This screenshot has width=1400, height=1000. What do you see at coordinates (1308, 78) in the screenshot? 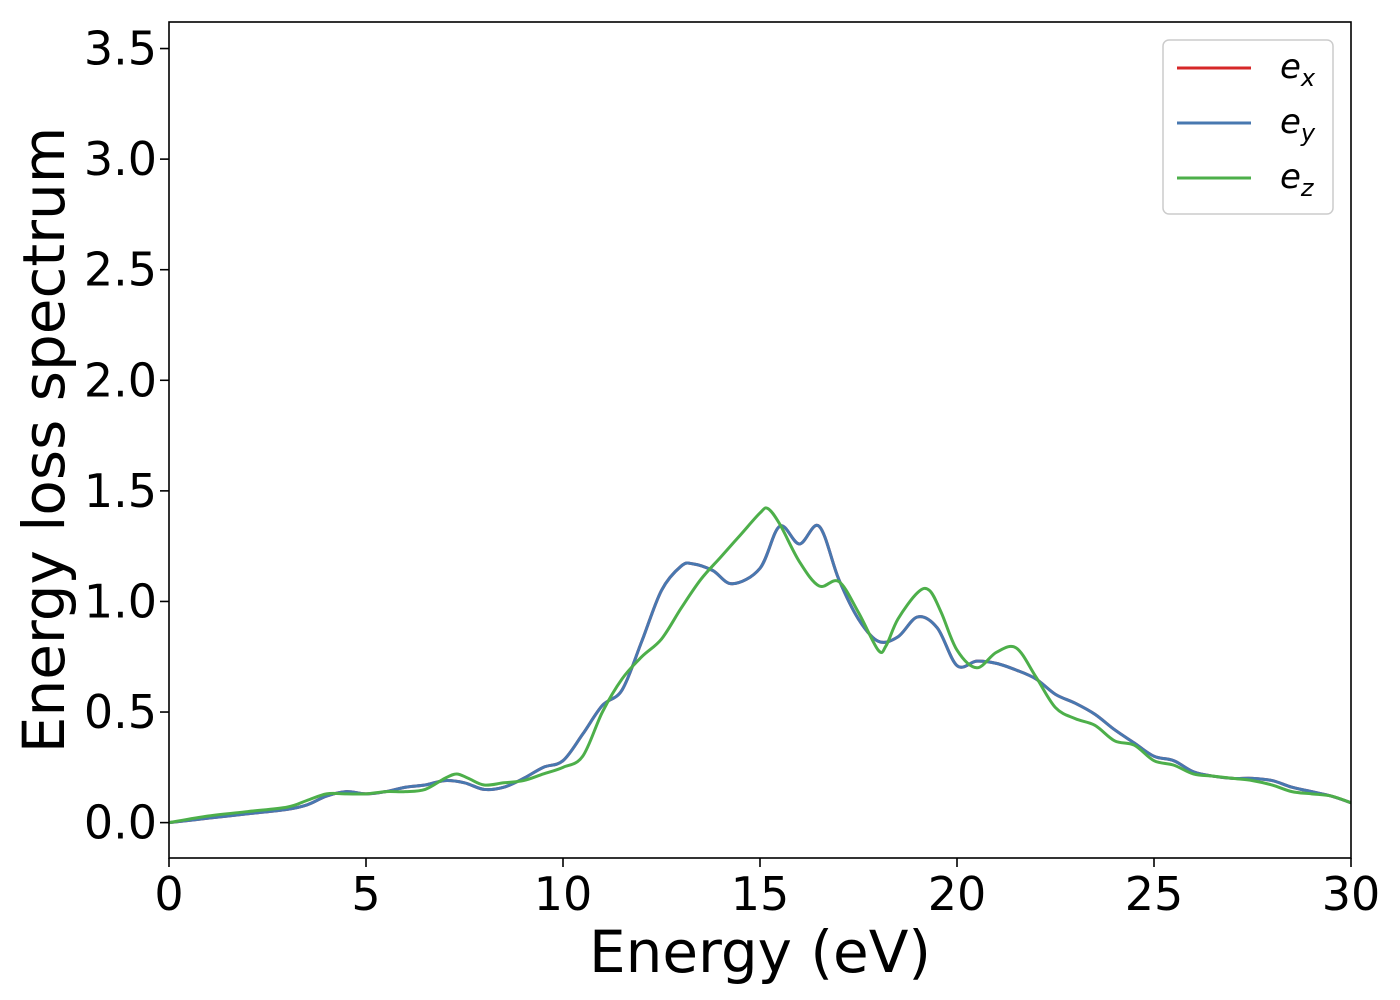
I see `legend-subscript: x` at bounding box center [1308, 78].